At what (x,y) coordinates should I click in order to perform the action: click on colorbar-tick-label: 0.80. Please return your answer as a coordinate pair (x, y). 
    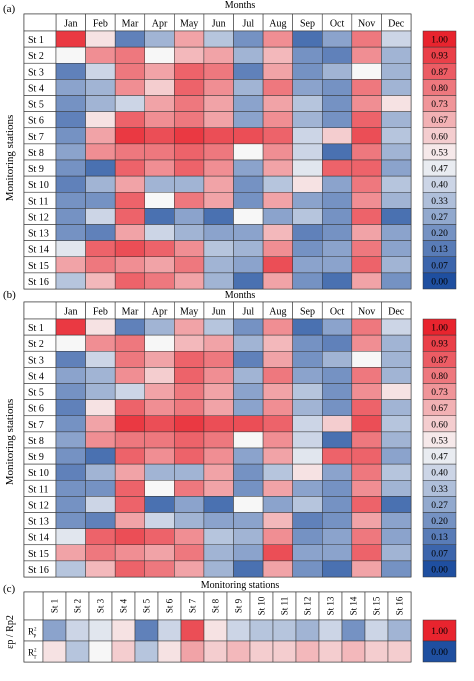
    Looking at the image, I should click on (439, 89).